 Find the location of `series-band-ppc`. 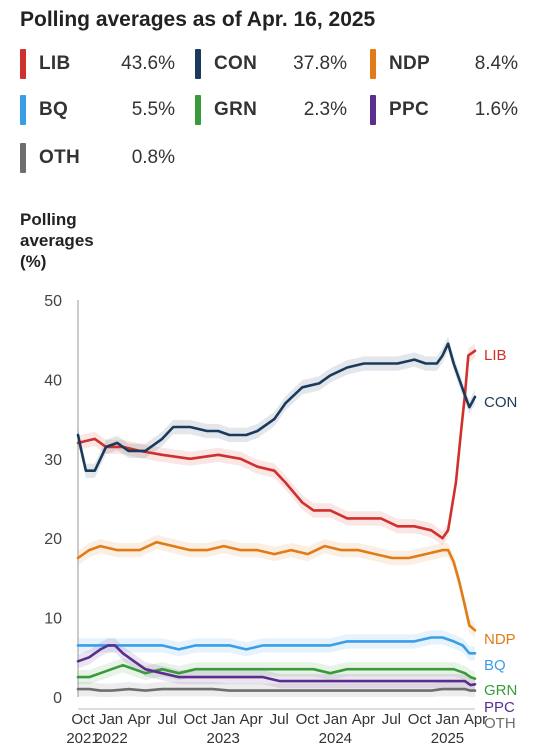

series-band-ppc is located at coordinates (276, 665).